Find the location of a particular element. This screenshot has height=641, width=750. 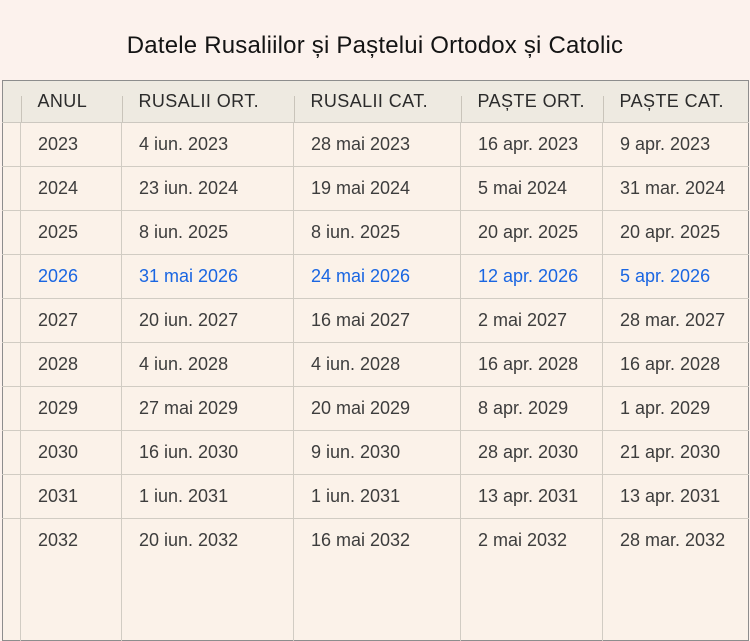

cell-paste-cat: 1 apr. 2029 is located at coordinates (675, 408).